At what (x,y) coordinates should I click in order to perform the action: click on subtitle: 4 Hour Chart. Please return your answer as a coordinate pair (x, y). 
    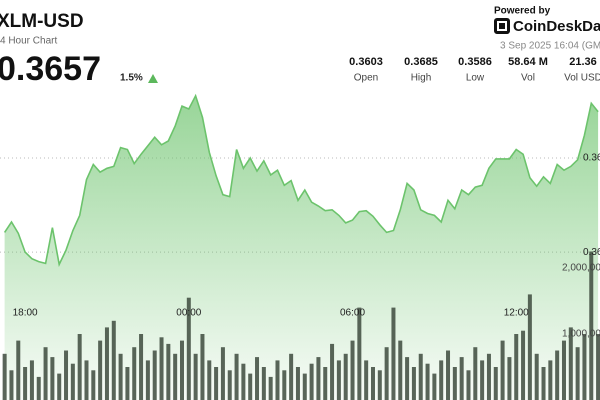
    Looking at the image, I should click on (28, 41).